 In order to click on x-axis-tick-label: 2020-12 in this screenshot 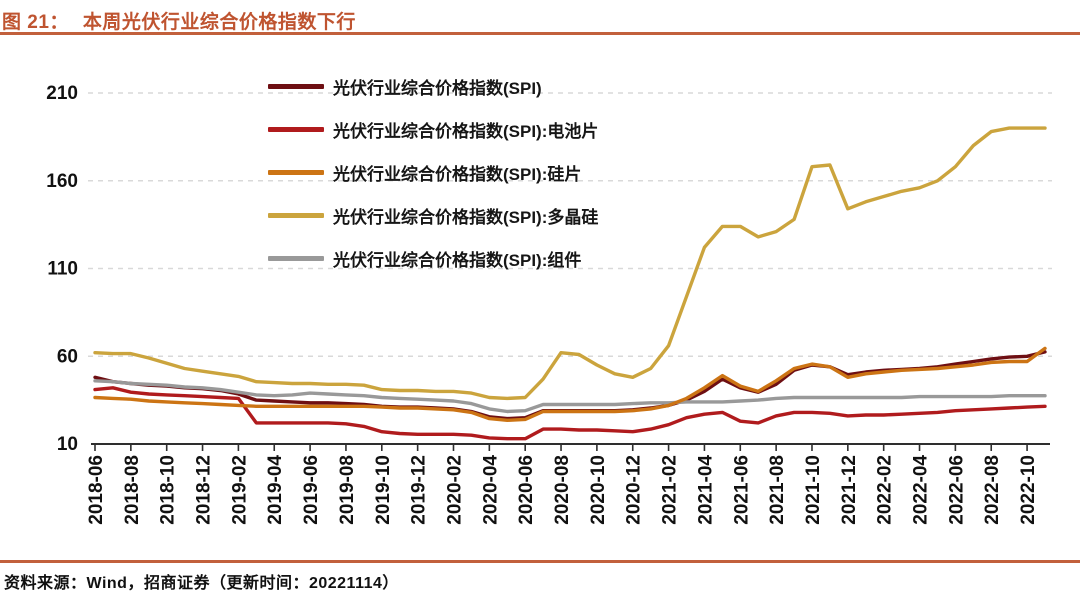, I will do `click(634, 490)`.